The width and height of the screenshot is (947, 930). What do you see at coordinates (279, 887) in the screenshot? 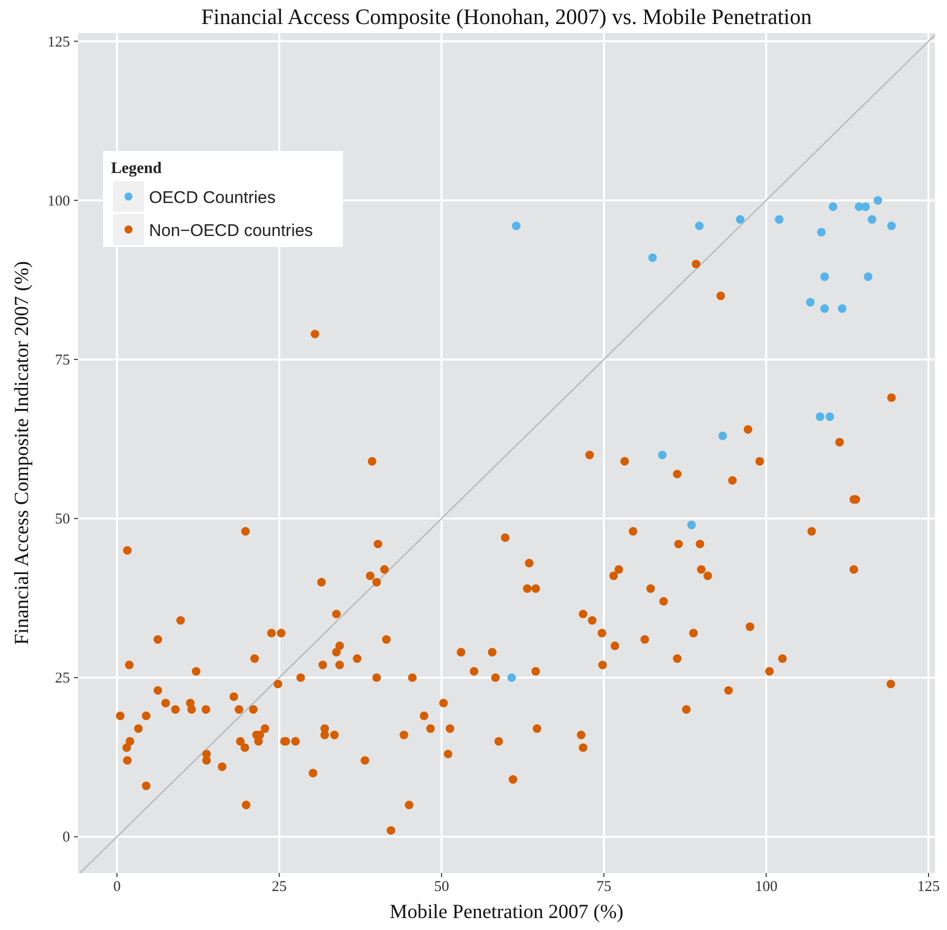
I see `x-tick-label: 25` at bounding box center [279, 887].